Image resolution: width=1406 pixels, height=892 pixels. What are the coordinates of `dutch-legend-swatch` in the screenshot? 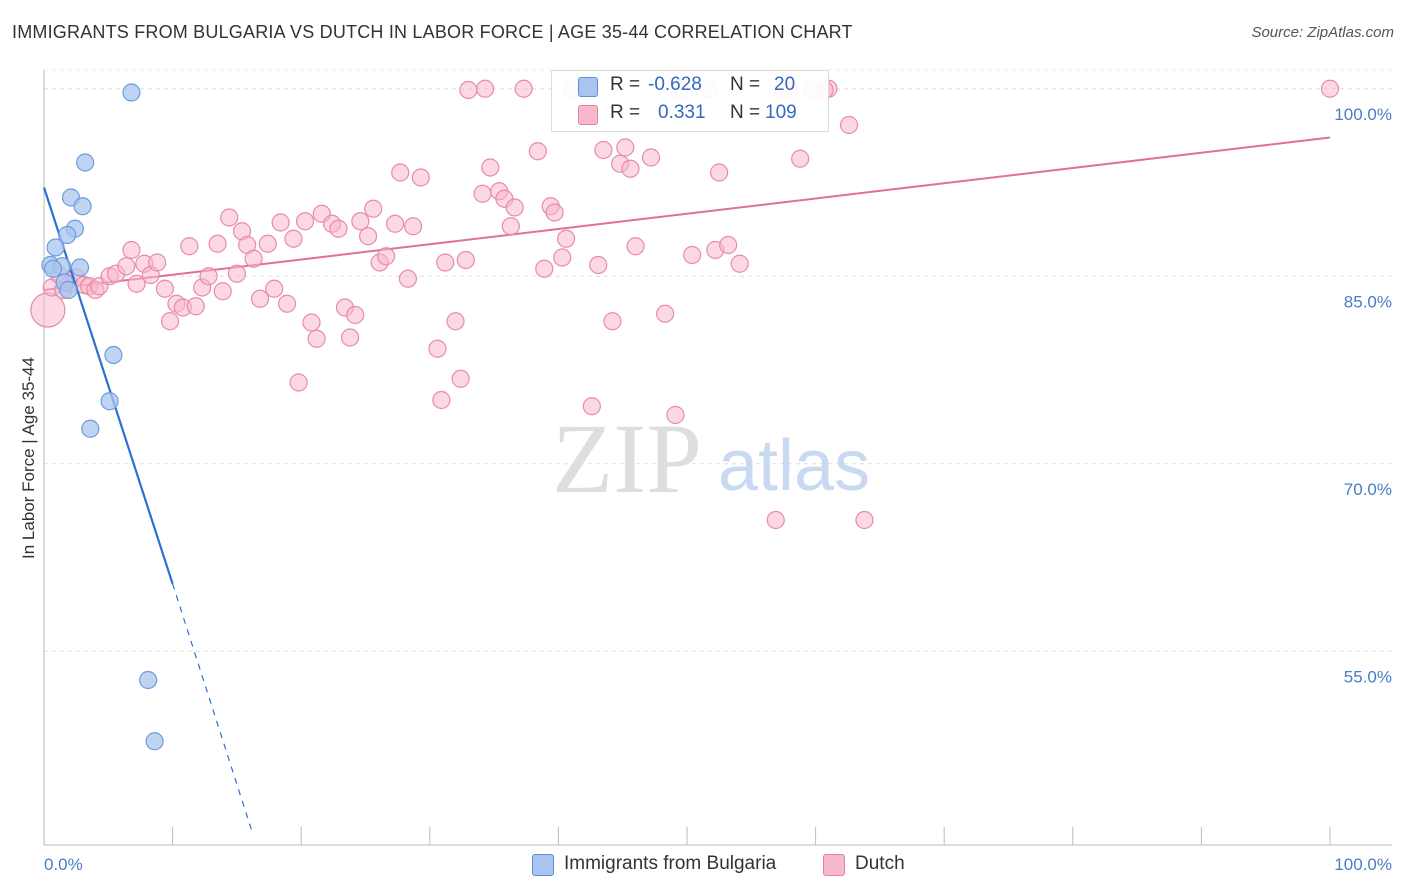 It's located at (834, 865).